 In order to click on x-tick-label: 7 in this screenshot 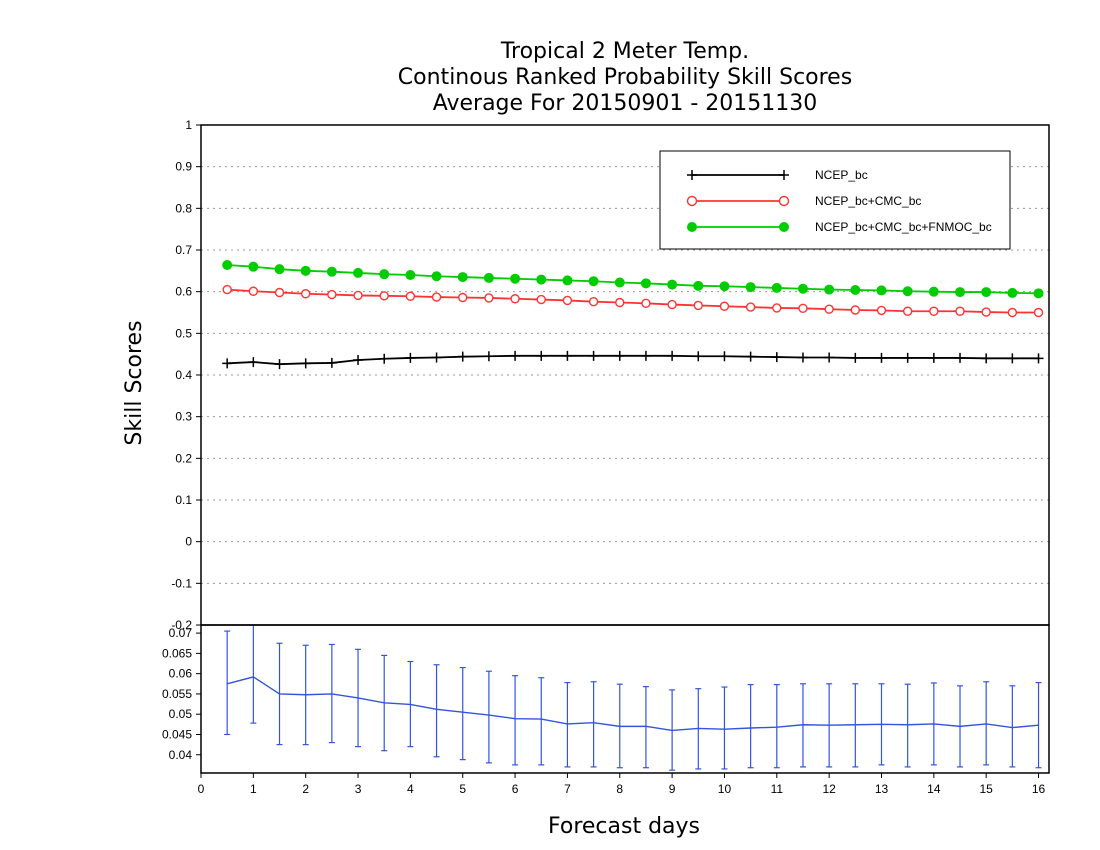, I will do `click(567, 789)`.